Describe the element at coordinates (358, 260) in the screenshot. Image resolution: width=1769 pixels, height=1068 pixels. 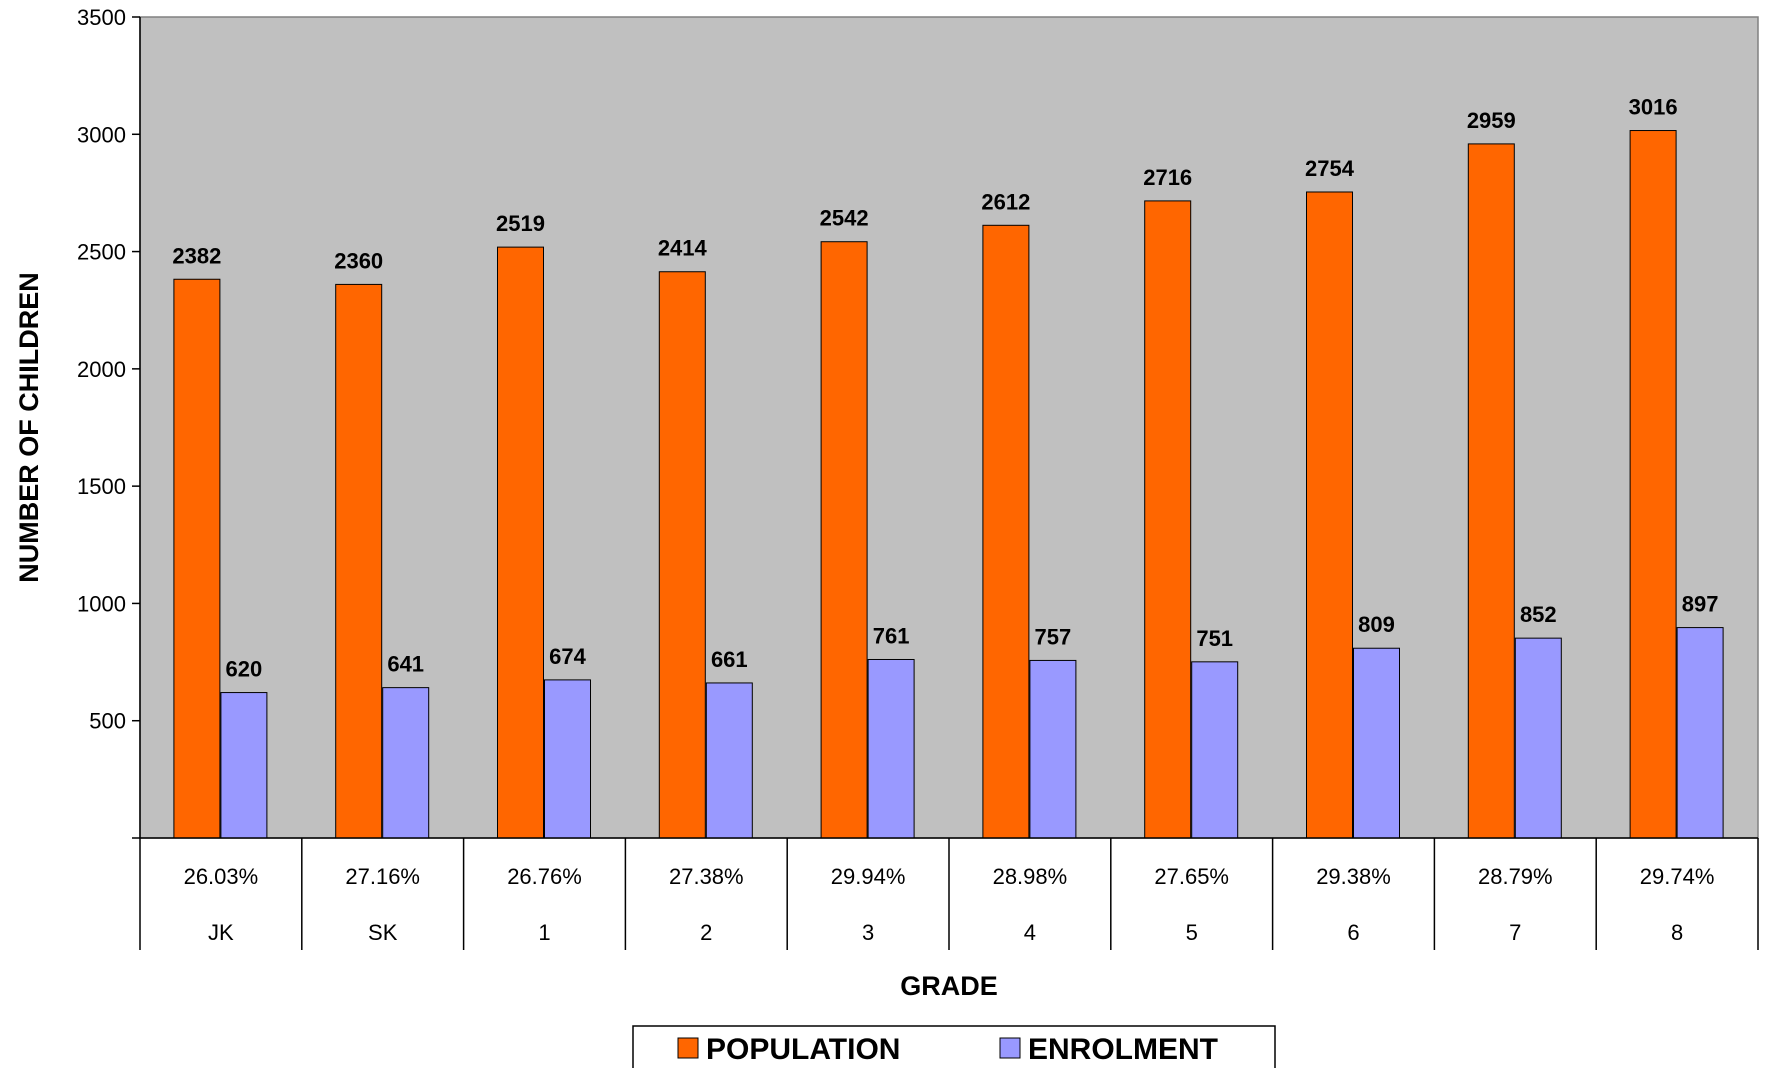
I see `data-label-population-sk: 2360` at that location.